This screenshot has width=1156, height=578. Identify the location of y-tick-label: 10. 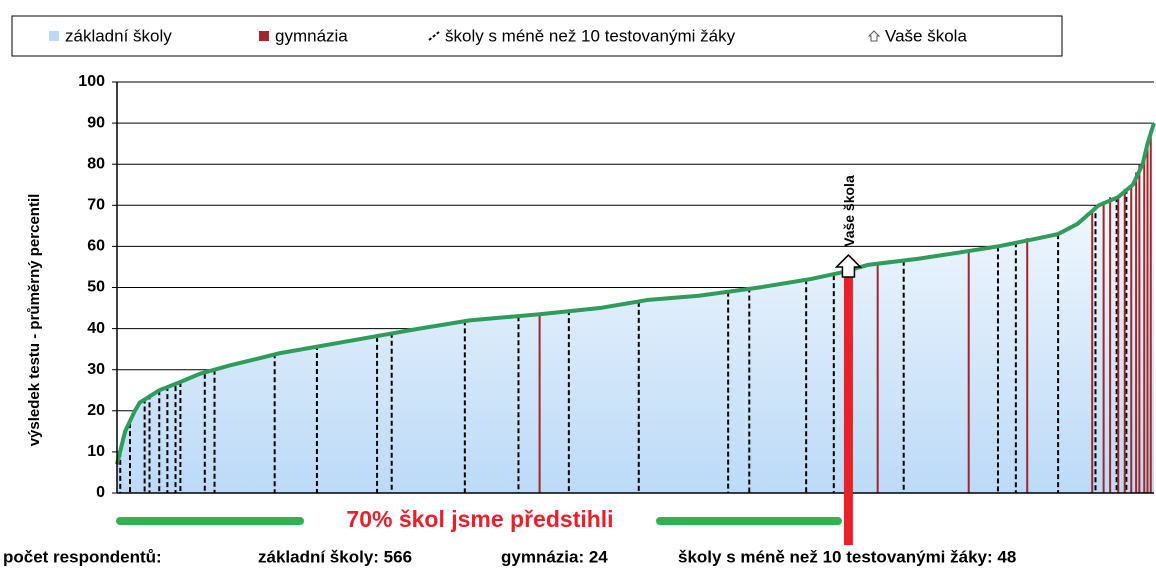
(96, 451).